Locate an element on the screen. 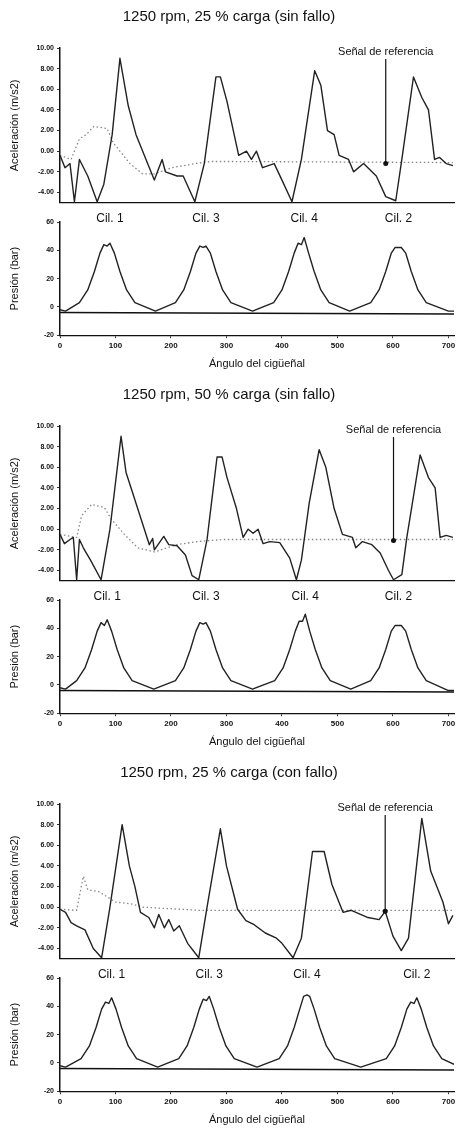 Image resolution: width=460 pixels, height=1135 pixels. chart-title: 1250 rpm, 50 % carga (sin fallo) is located at coordinates (229, 394).